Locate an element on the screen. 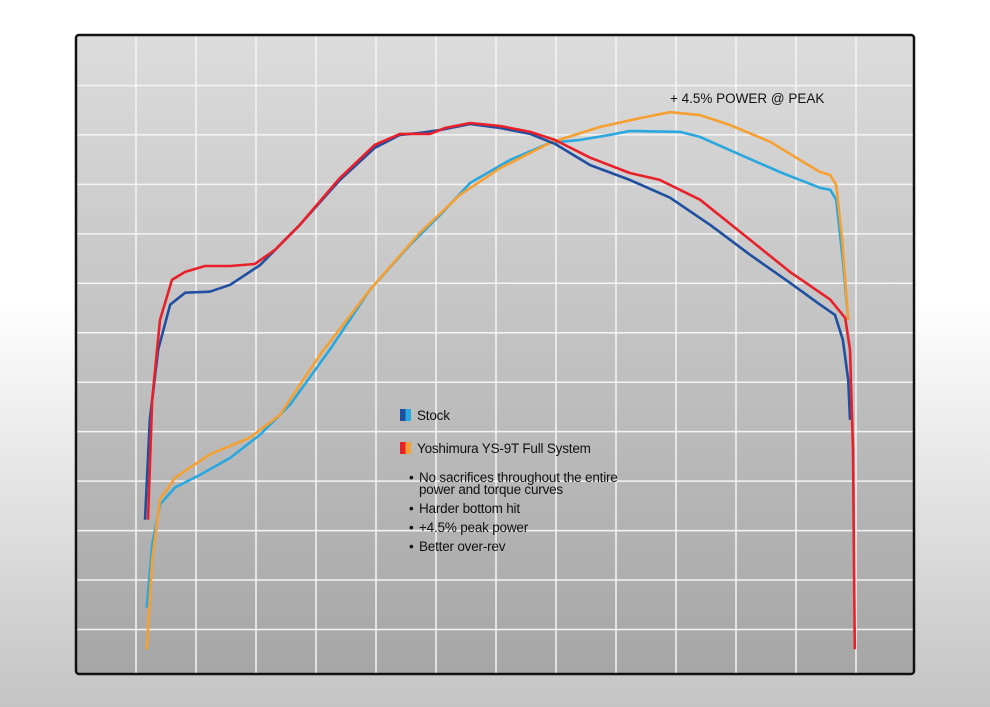  note: Harder bottom hit is located at coordinates (525, 509).